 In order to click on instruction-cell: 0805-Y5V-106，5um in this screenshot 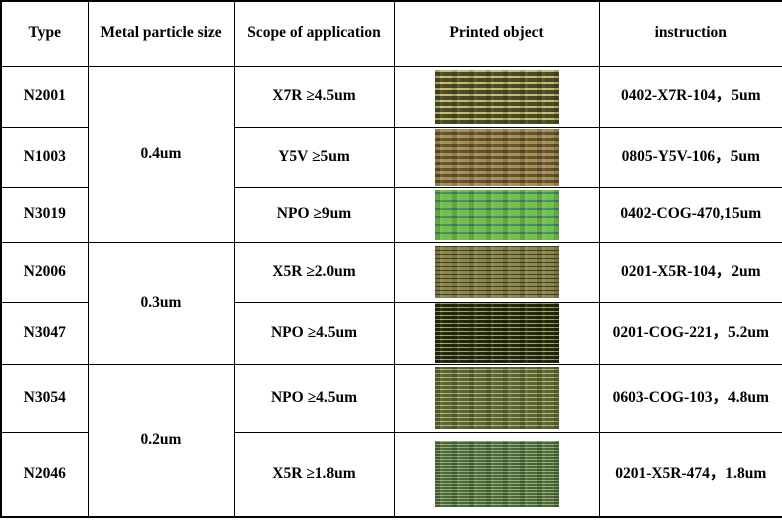, I will do `click(690, 157)`.